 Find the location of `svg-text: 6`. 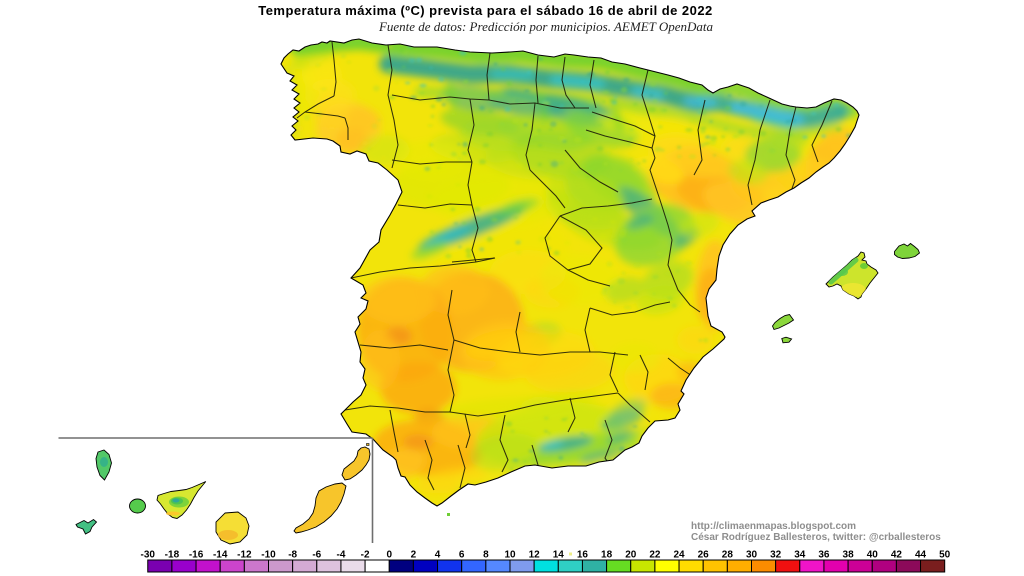

svg-text: 6 is located at coordinates (462, 555).